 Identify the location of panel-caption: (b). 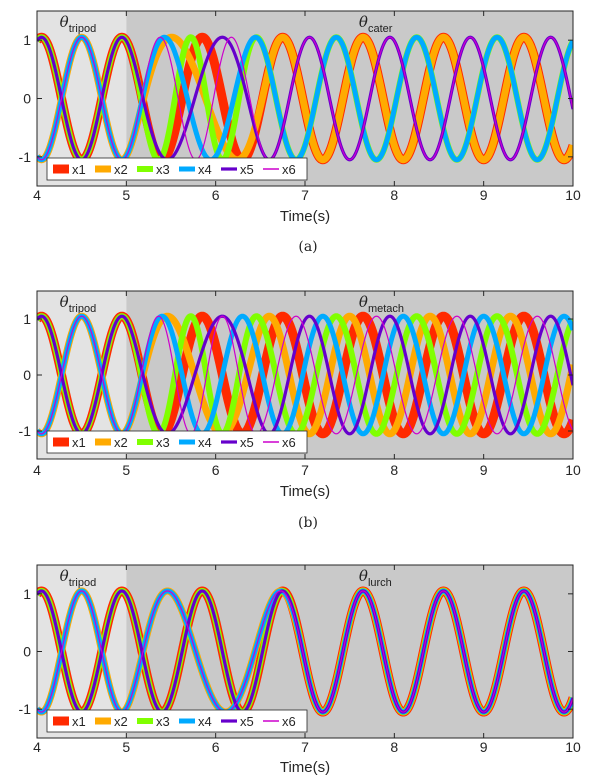
(308, 523).